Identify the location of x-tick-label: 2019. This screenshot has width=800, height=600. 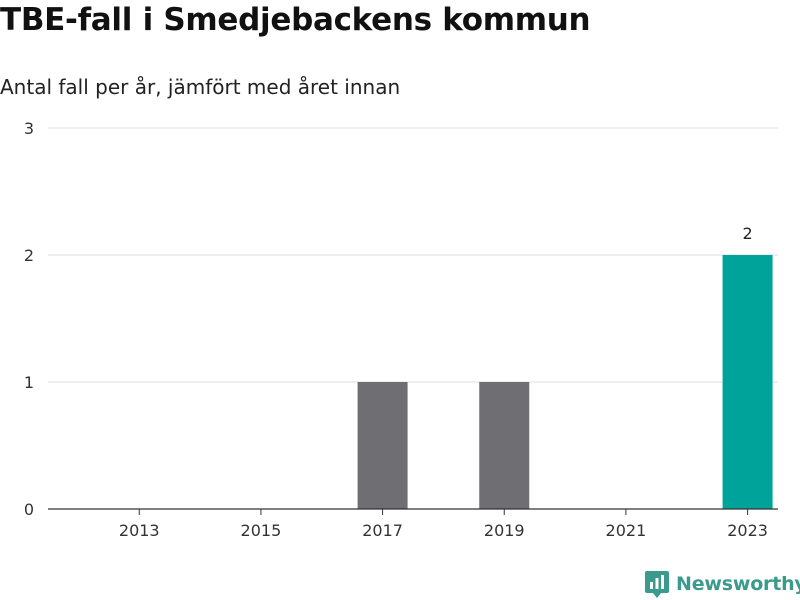
(504, 530).